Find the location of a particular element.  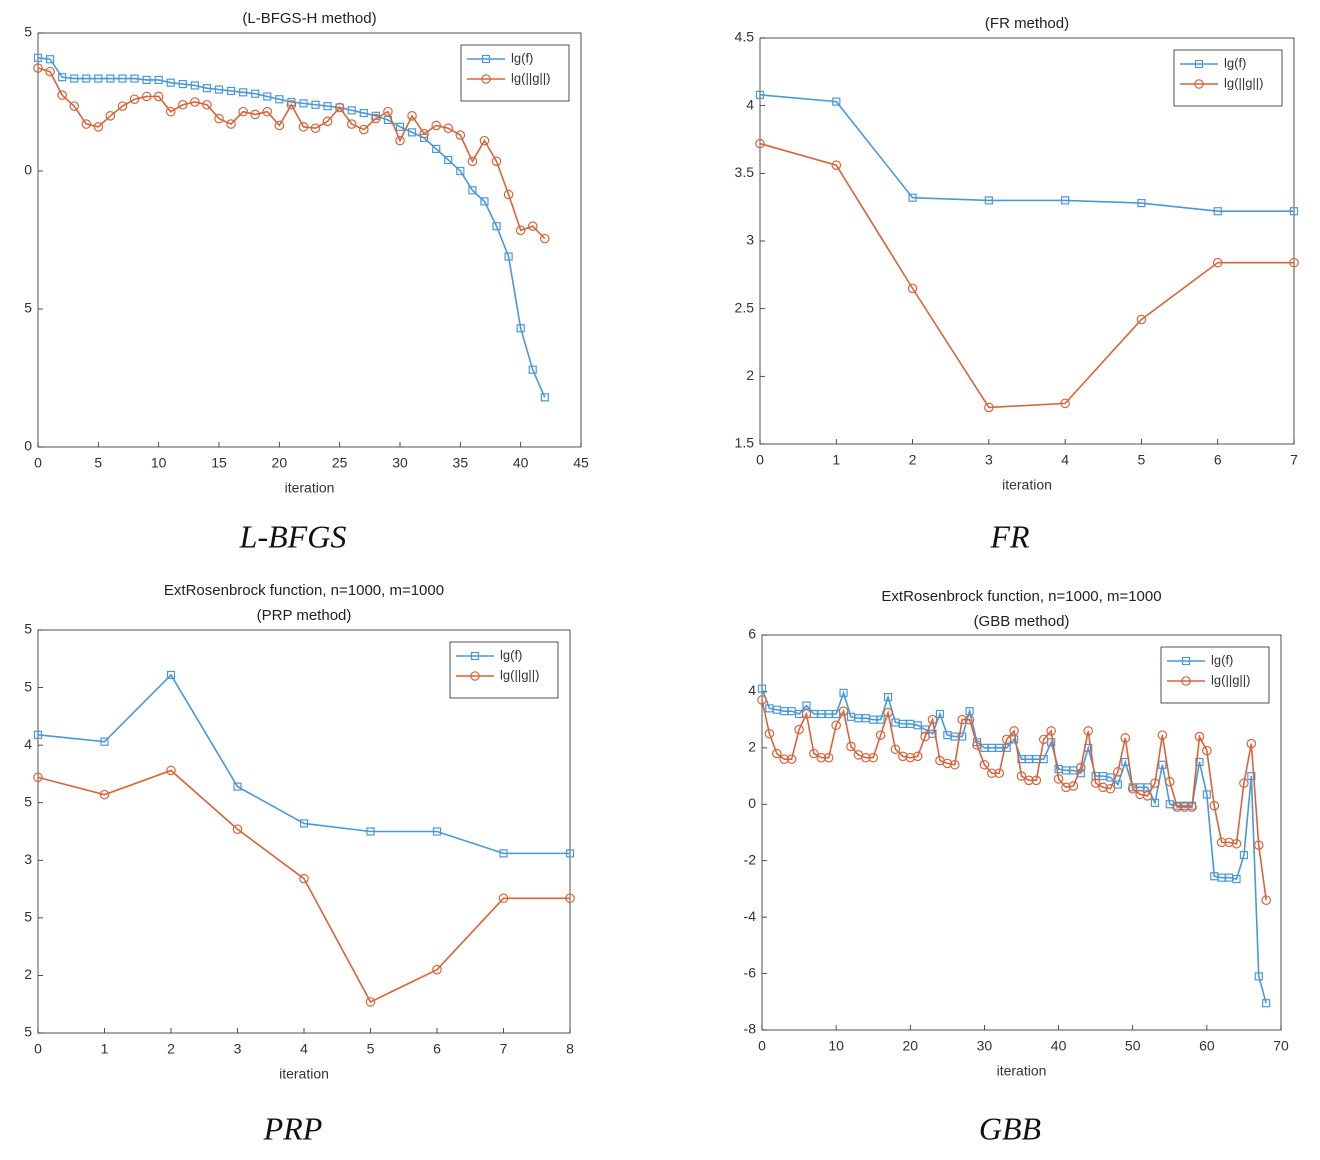

x-tick-label: 1 is located at coordinates (836, 460).